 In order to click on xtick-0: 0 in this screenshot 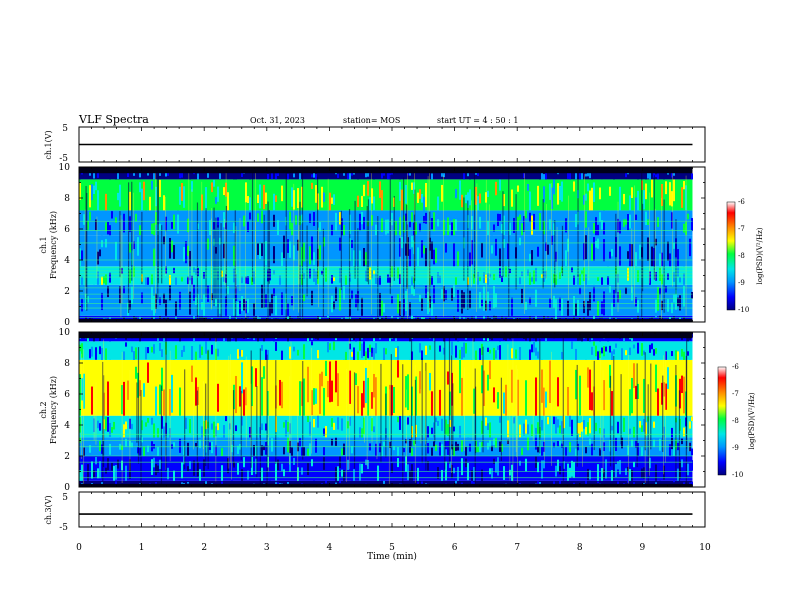, I will do `click(79, 548)`.